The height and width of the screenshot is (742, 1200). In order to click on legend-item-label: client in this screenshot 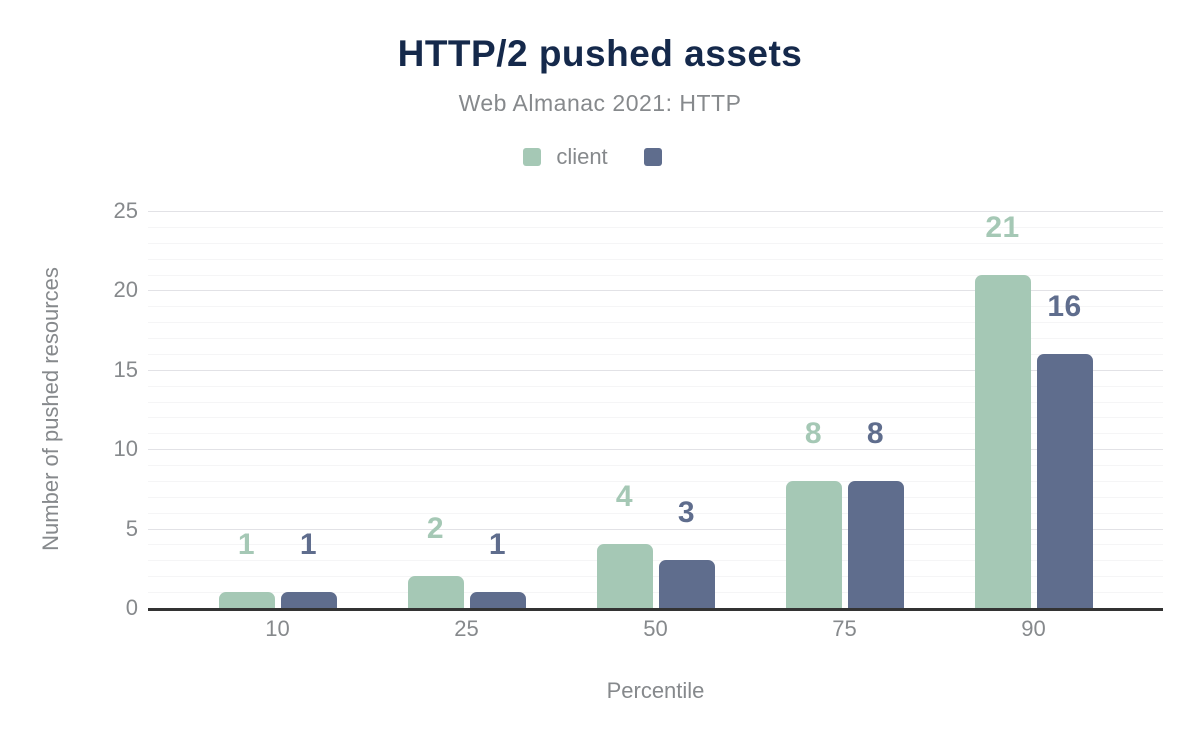, I will do `click(582, 156)`.